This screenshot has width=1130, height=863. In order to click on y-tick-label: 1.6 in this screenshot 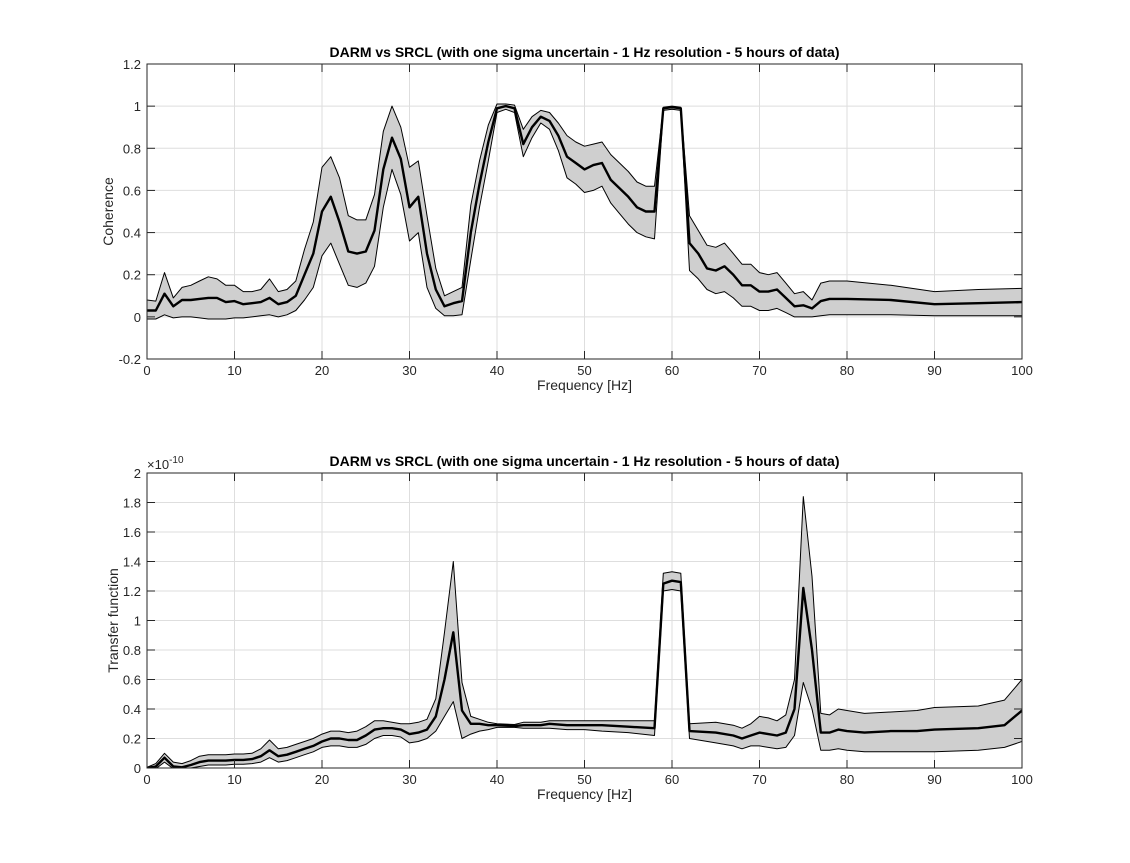, I will do `click(132, 532)`.